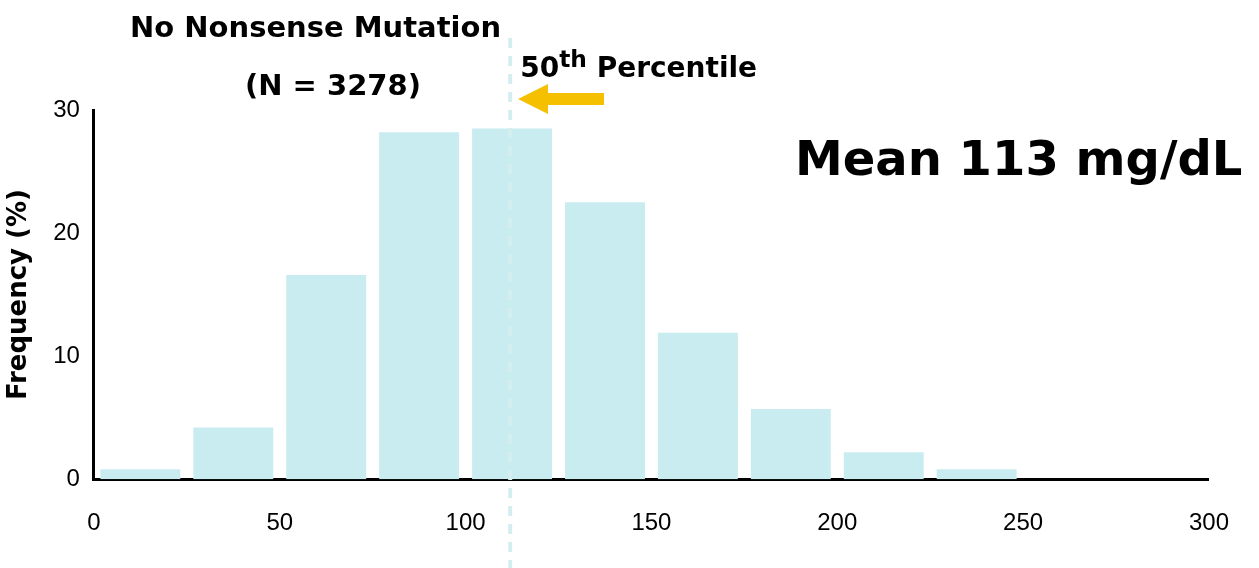 The image size is (1259, 568). What do you see at coordinates (280, 522) in the screenshot?
I see `x-tick-label: 50` at bounding box center [280, 522].